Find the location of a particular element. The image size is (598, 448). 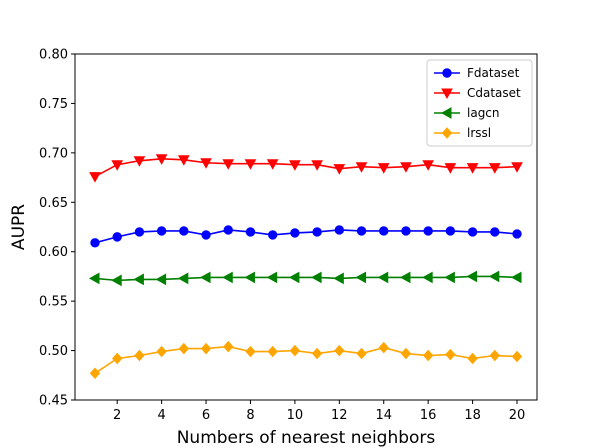

x-tick-label: 12 is located at coordinates (339, 415).